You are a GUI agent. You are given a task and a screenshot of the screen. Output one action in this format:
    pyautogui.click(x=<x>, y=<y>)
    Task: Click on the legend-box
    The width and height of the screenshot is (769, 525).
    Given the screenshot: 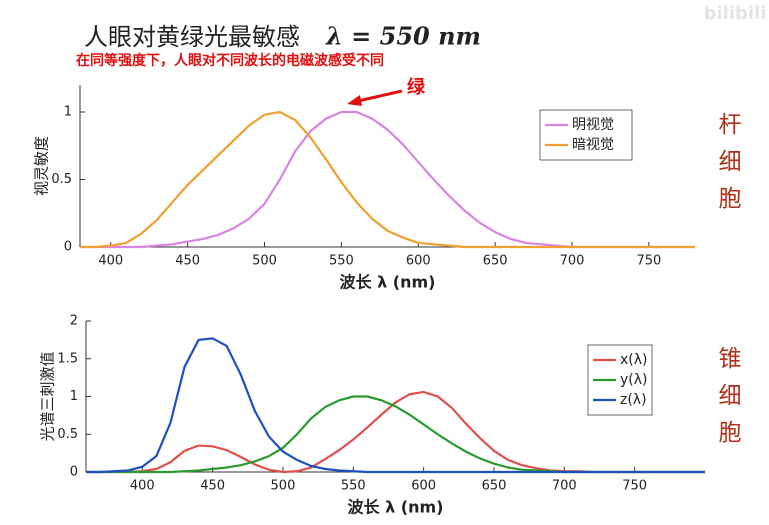 What is the action you would take?
    pyautogui.click(x=586, y=135)
    